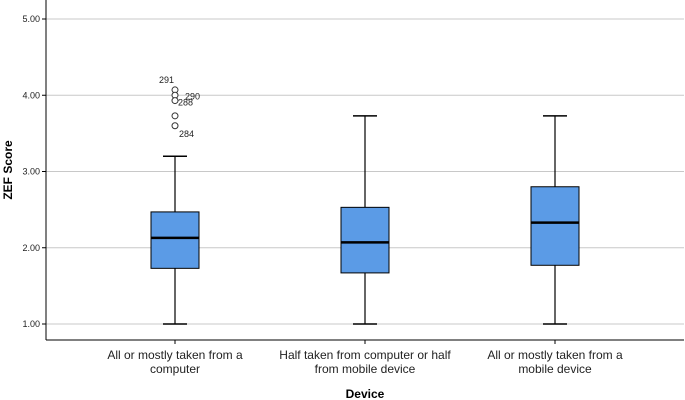 The image size is (685, 400). I want to click on y-tick-label: 5.00, so click(31, 19).